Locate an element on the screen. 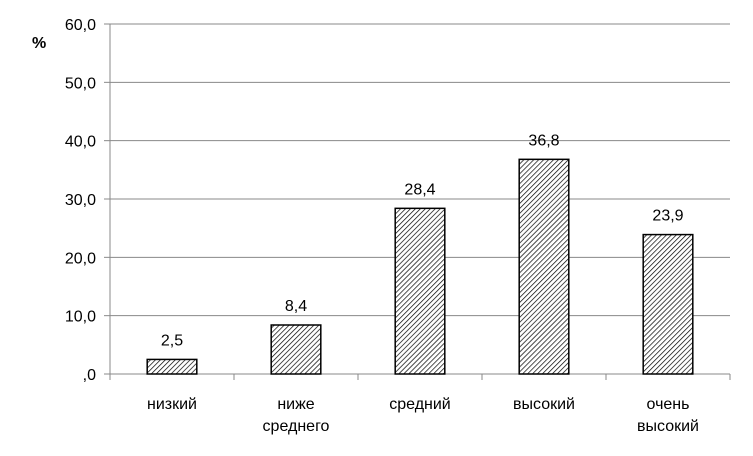 The height and width of the screenshot is (456, 753). data-label: 36,8 is located at coordinates (543, 140).